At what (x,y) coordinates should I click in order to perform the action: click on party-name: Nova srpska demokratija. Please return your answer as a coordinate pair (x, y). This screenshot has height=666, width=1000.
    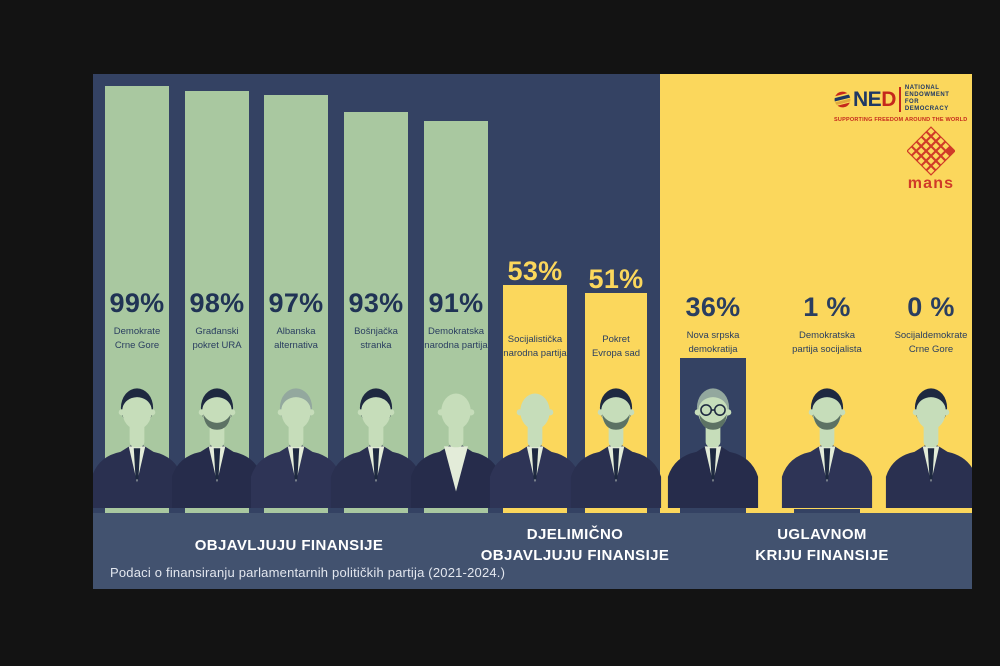
    Looking at the image, I should click on (713, 343).